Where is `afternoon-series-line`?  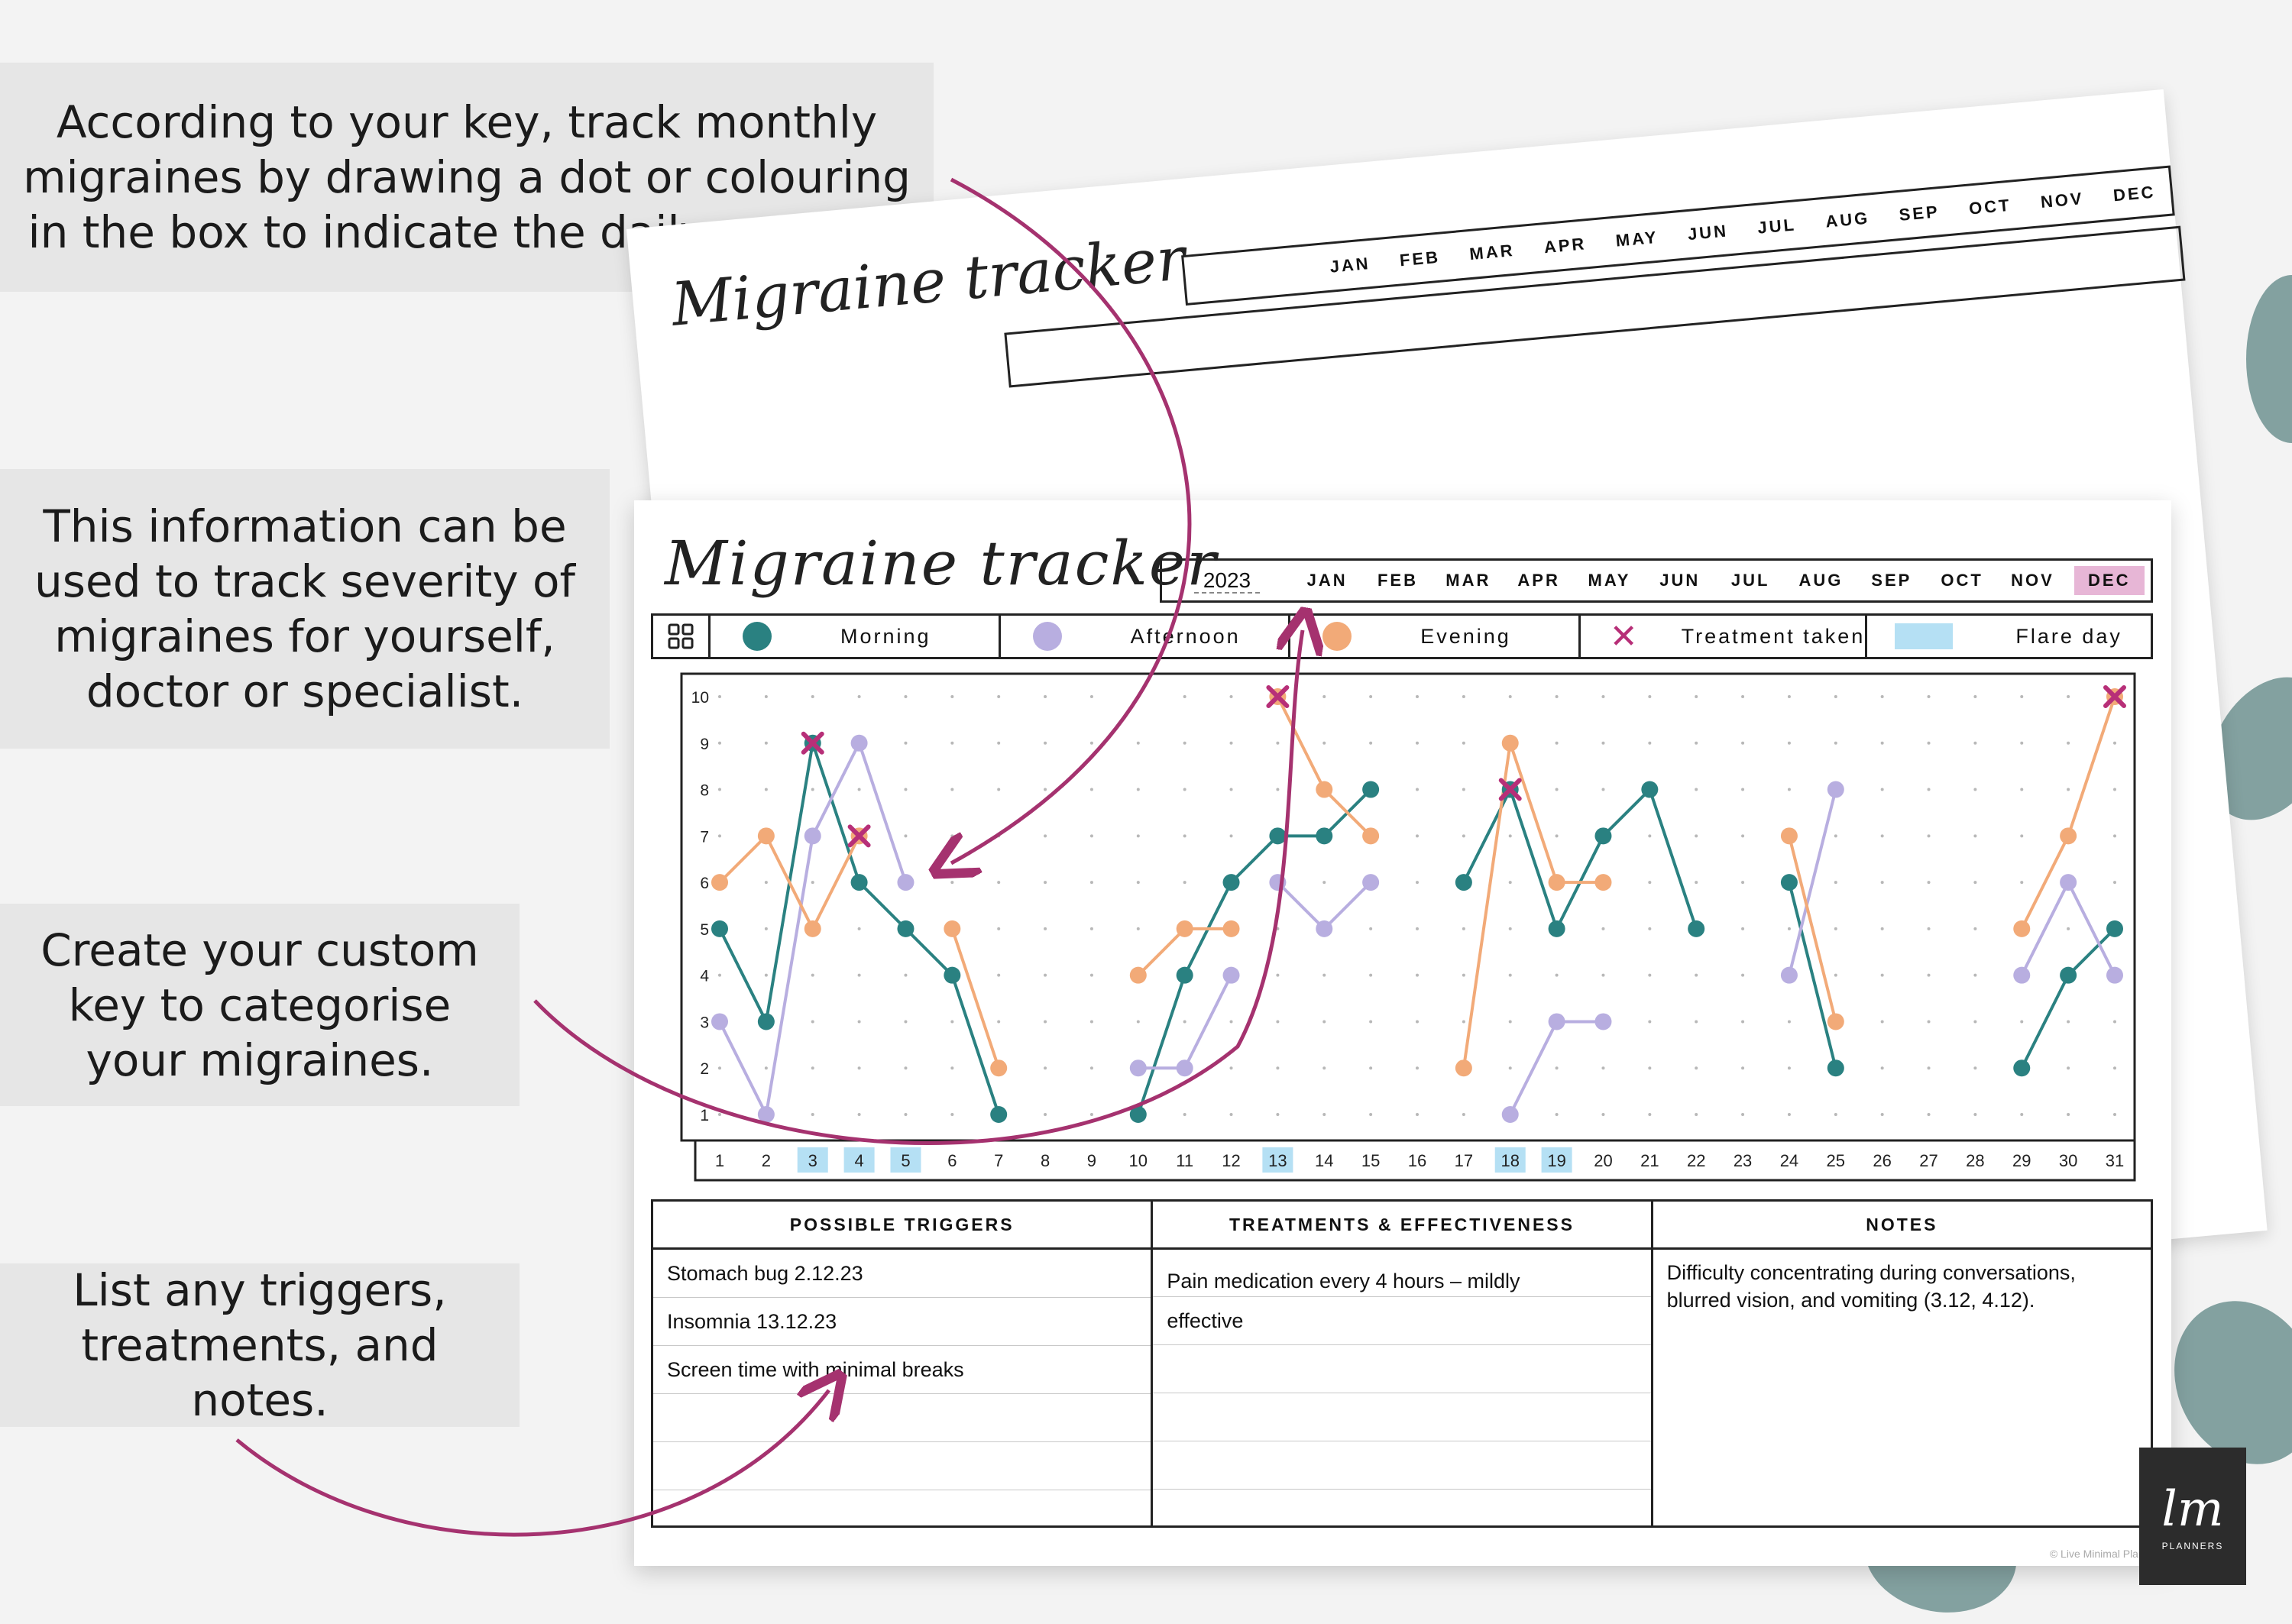 afternoon-series-line is located at coordinates (1812, 882).